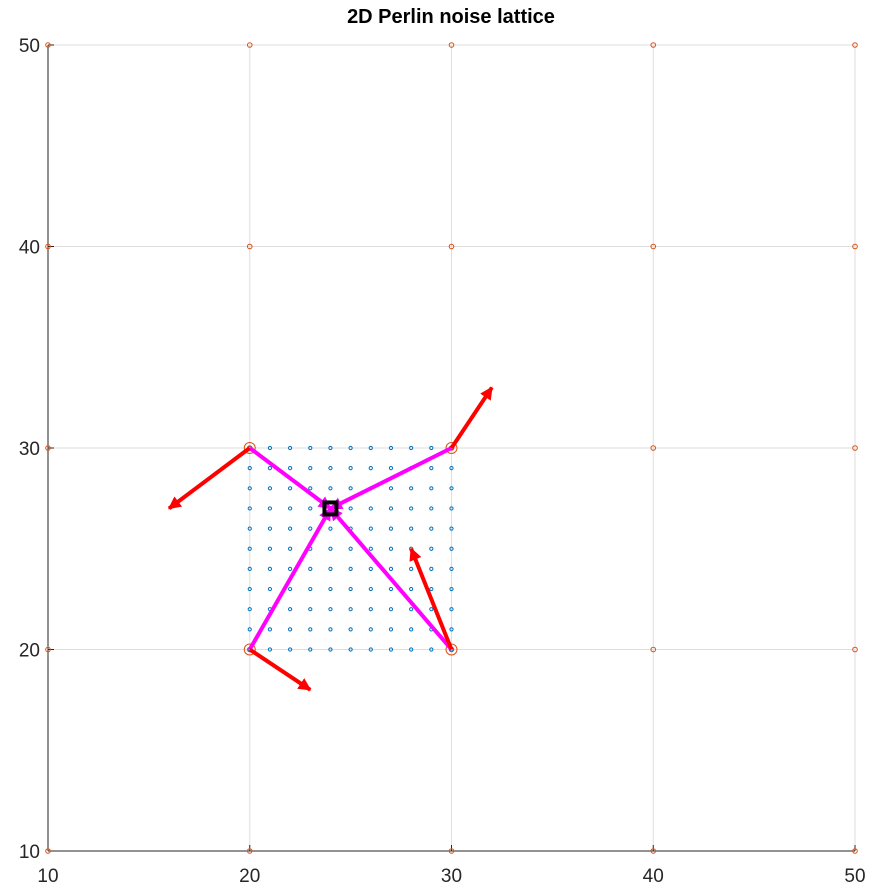 This screenshot has height=891, width=882. Describe the element at coordinates (249, 876) in the screenshot. I see `x-tick-label: 20` at that location.